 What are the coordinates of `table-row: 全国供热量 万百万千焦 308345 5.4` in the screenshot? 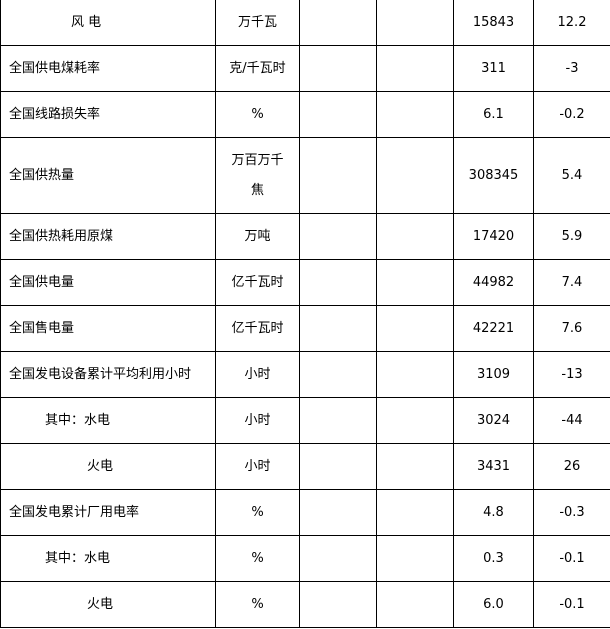 It's located at (305, 175).